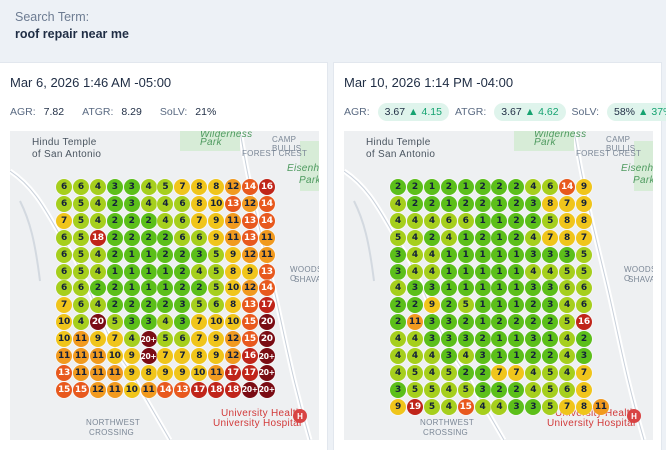 The height and width of the screenshot is (450, 666). I want to click on rank-cell: 20+, so click(266, 372).